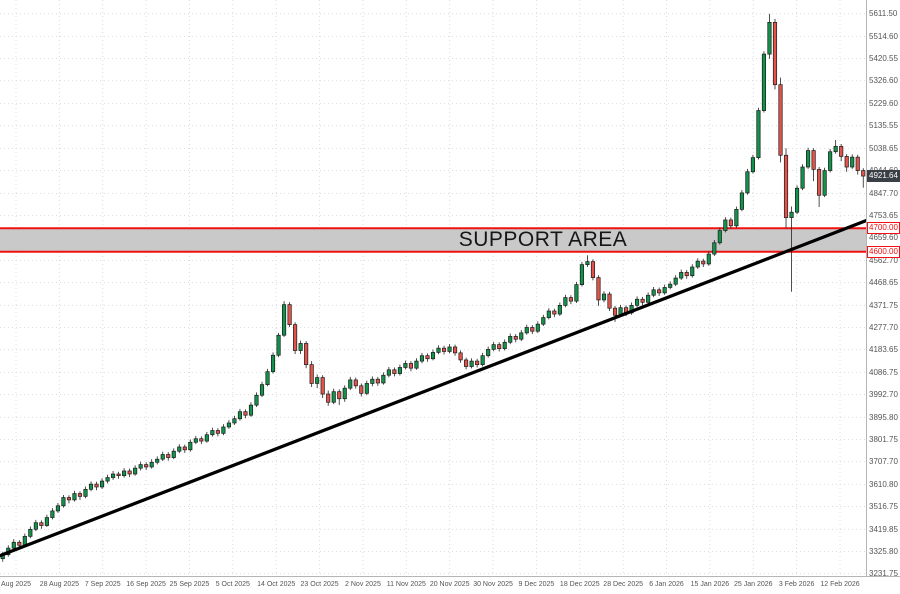  What do you see at coordinates (883, 59) in the screenshot?
I see `y-axis-label: 5420.55` at bounding box center [883, 59].